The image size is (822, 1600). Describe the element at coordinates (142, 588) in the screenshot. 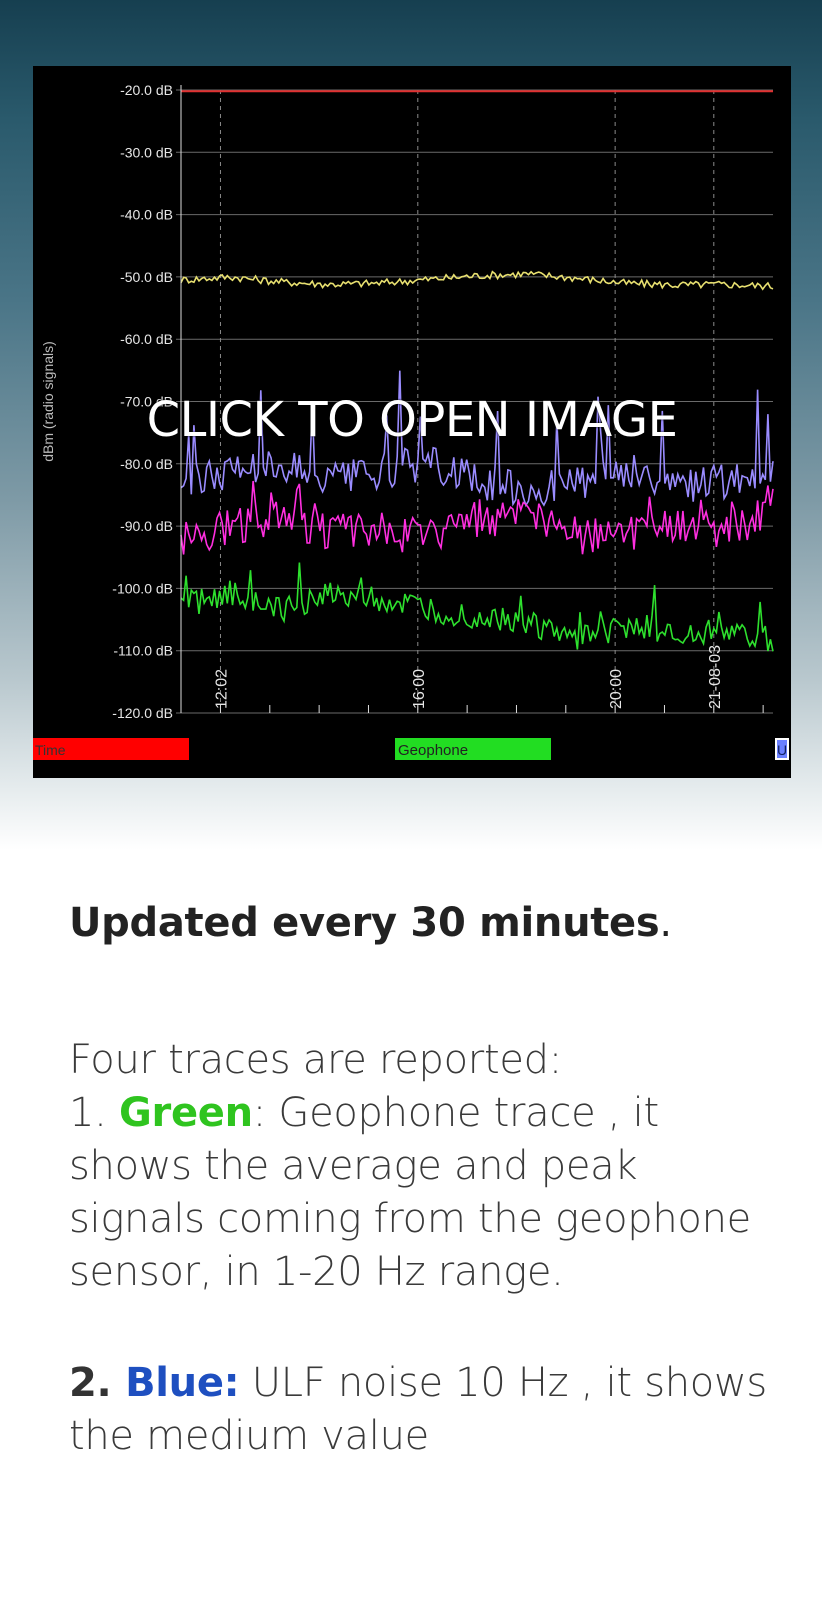

I see `y-tick-label: -100.0 dB` at that location.